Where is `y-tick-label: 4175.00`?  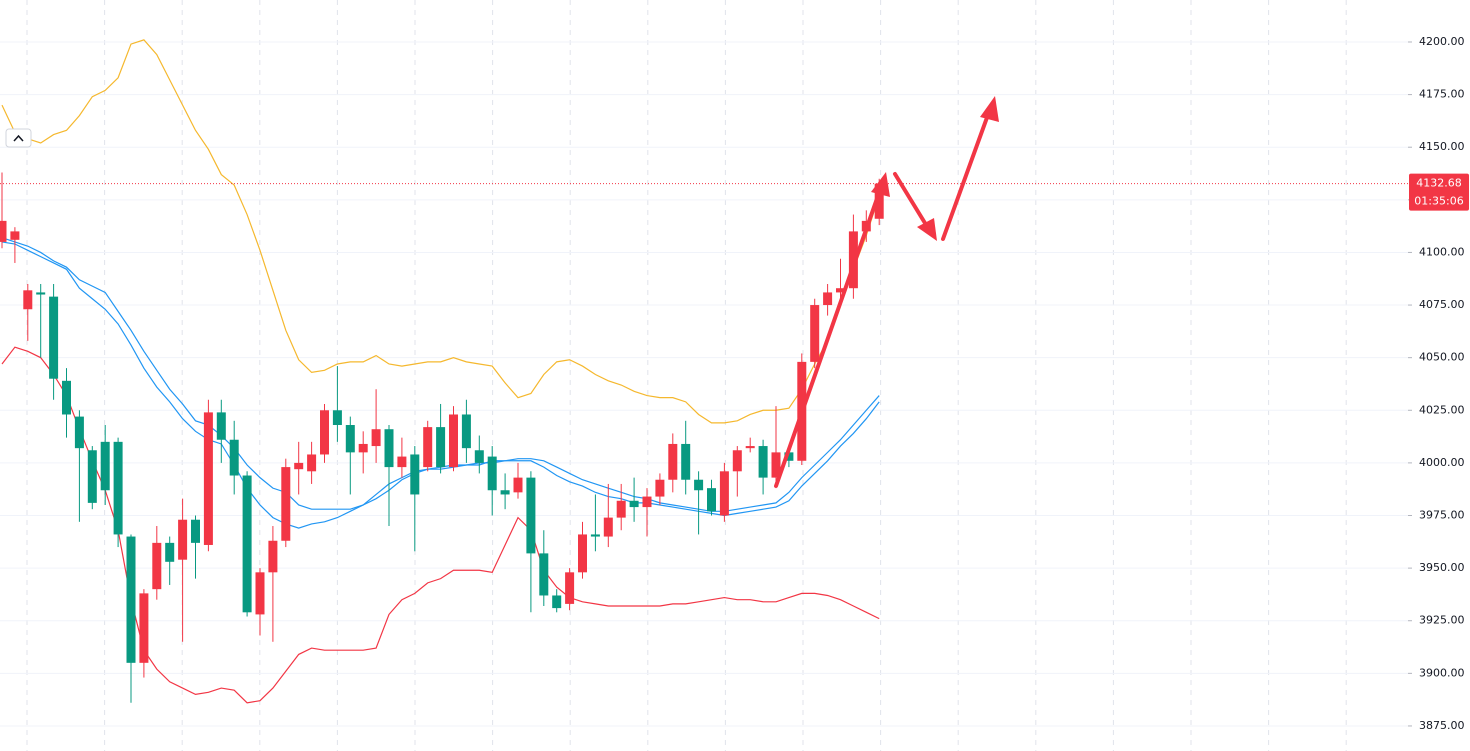
y-tick-label: 4175.00 is located at coordinates (1442, 94).